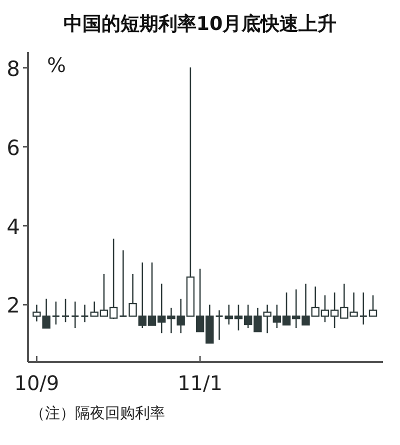  Describe the element at coordinates (56, 65) in the screenshot. I see `ylabel: %` at that location.